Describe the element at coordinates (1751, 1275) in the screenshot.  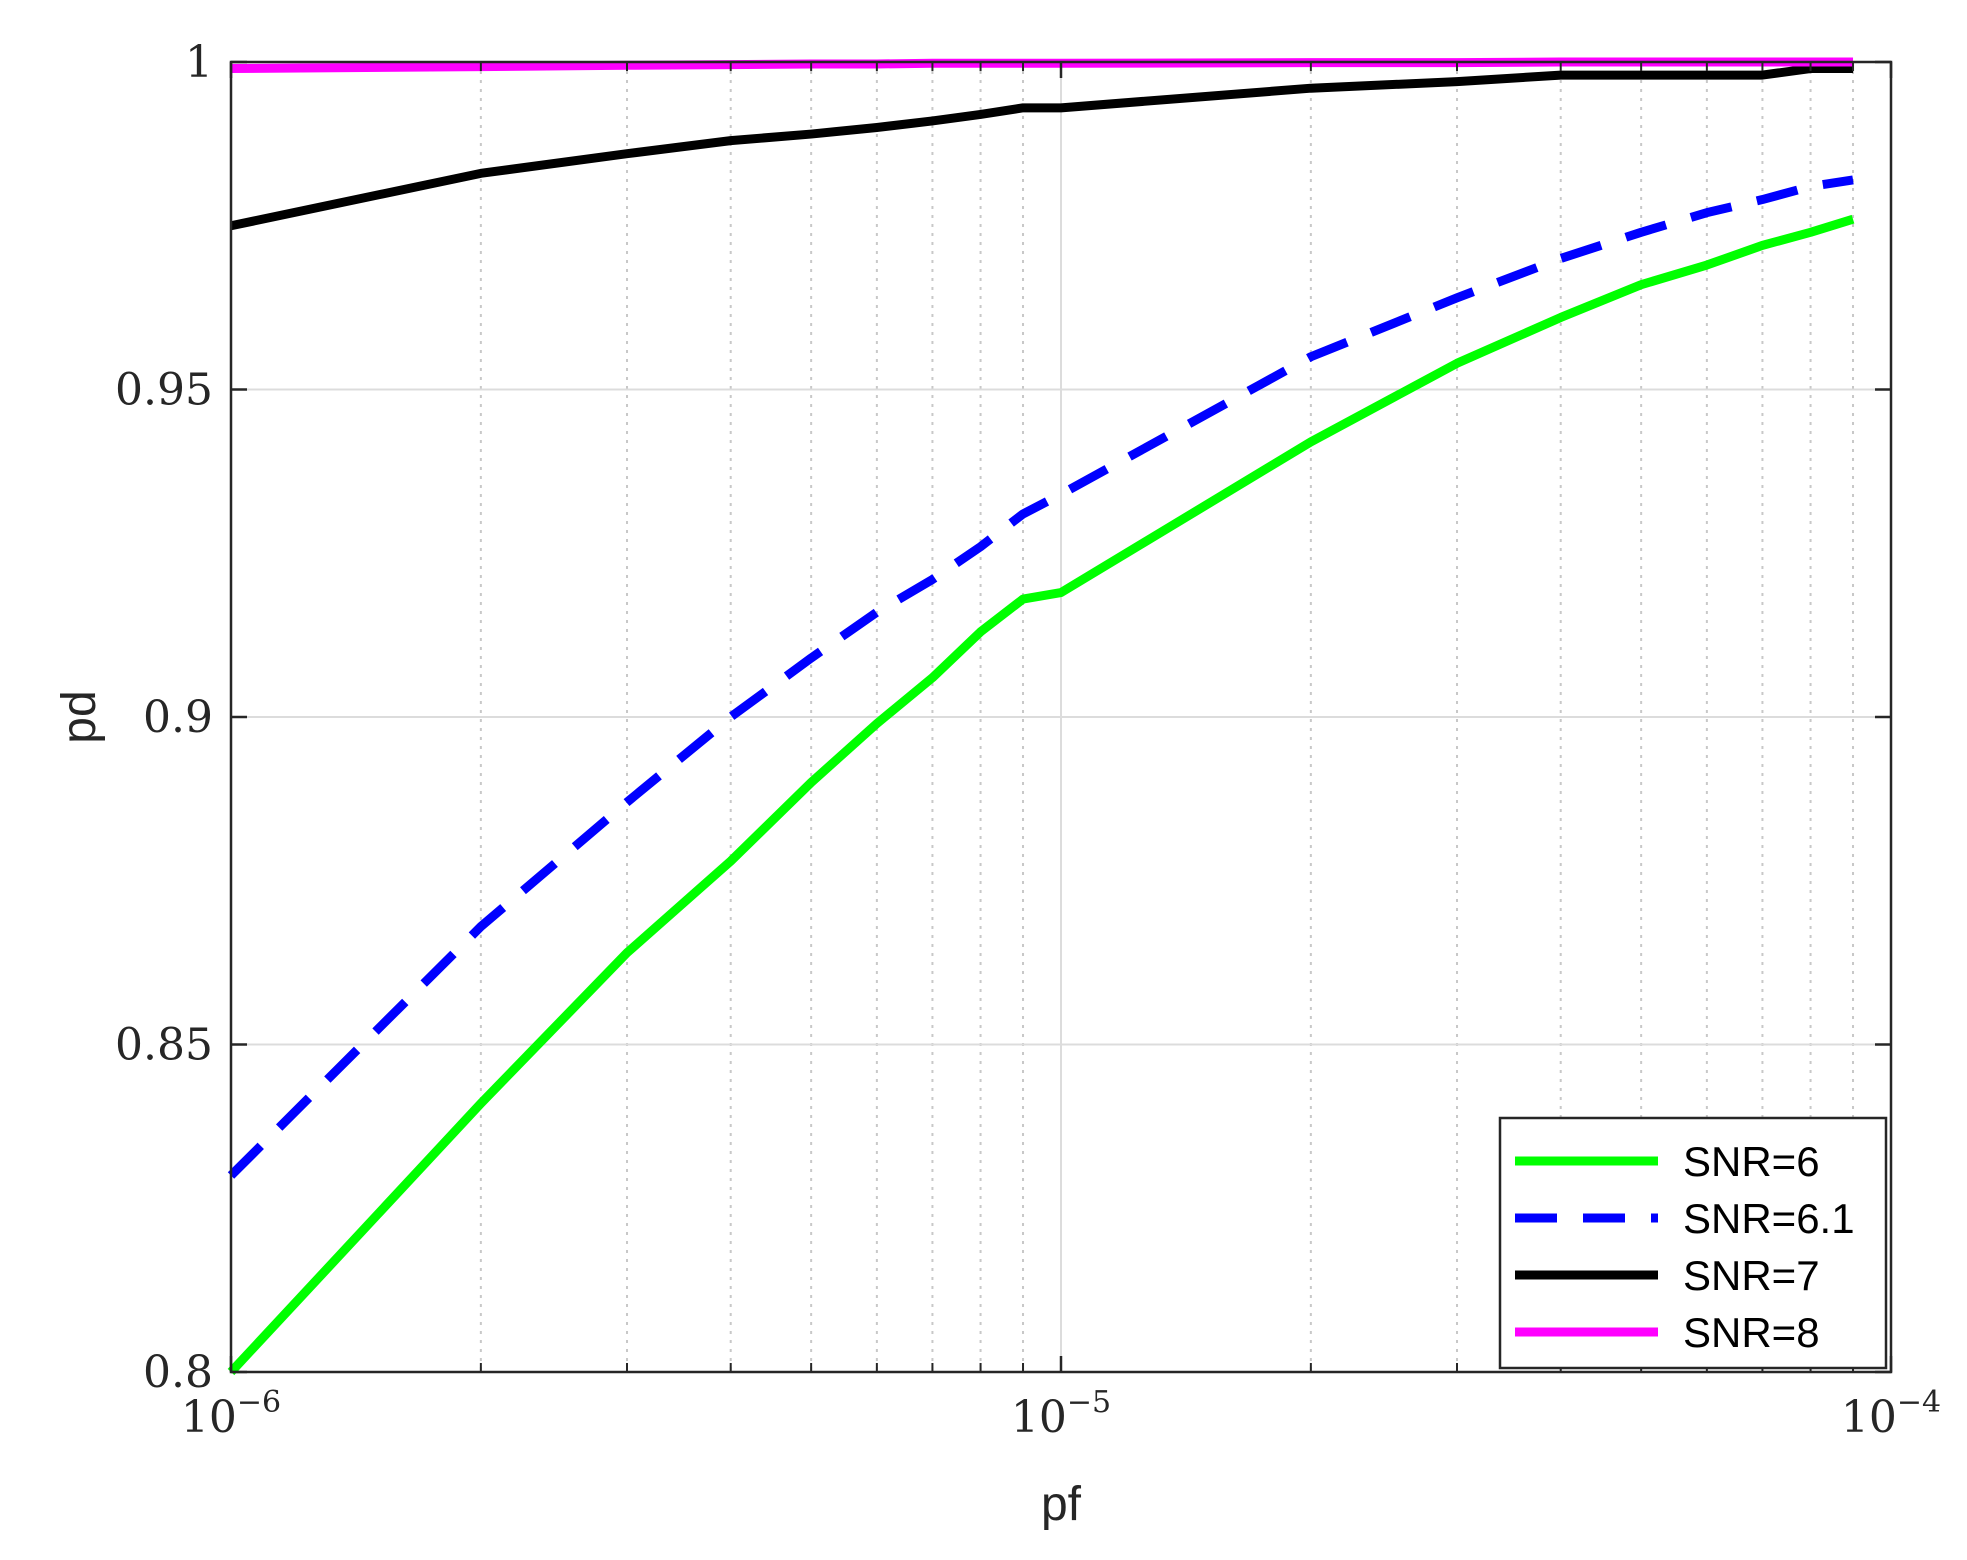
I see `legend-label-3: SNR=7` at that location.